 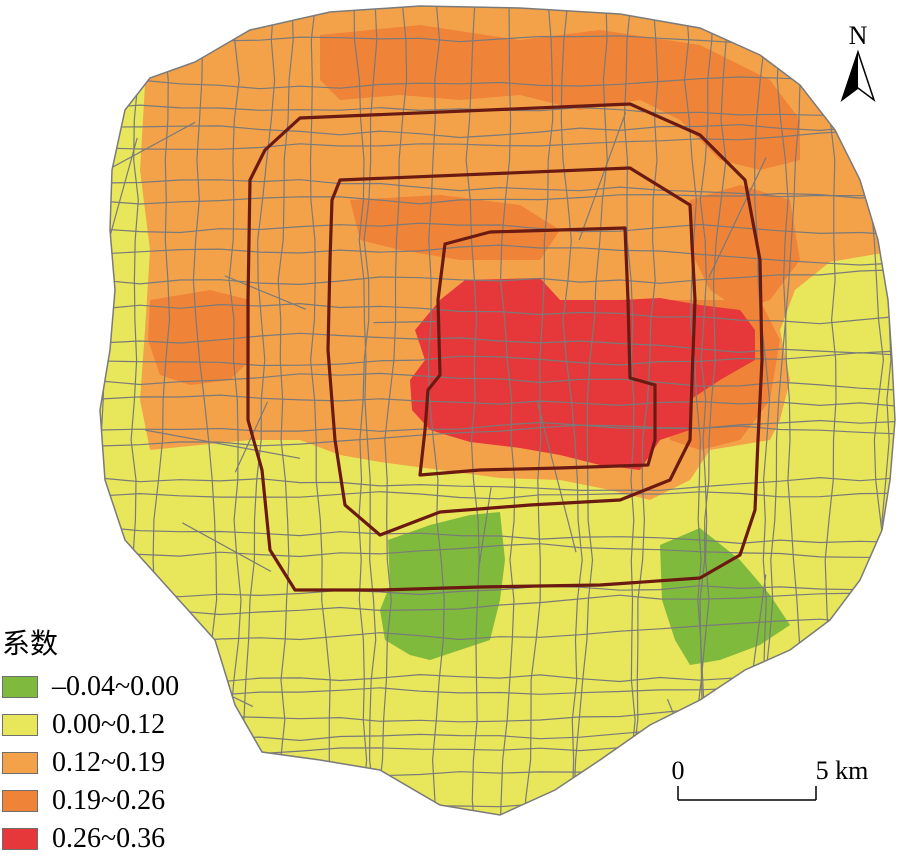 I want to click on legend-item: 0.00~0.12, so click(x=90, y=725).